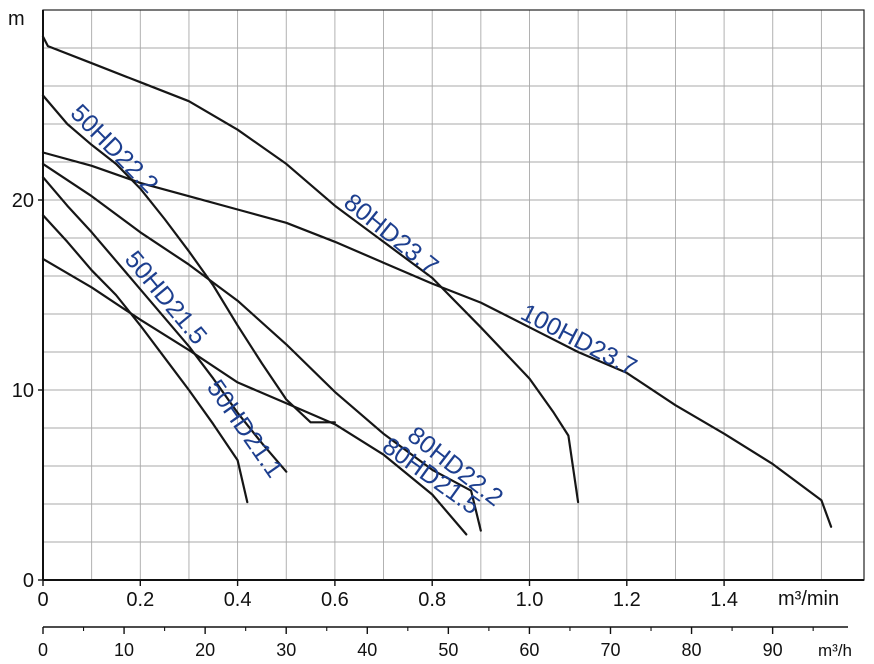 This screenshot has height=664, width=874. What do you see at coordinates (205, 650) in the screenshot?
I see `x2-tick-label: 20` at bounding box center [205, 650].